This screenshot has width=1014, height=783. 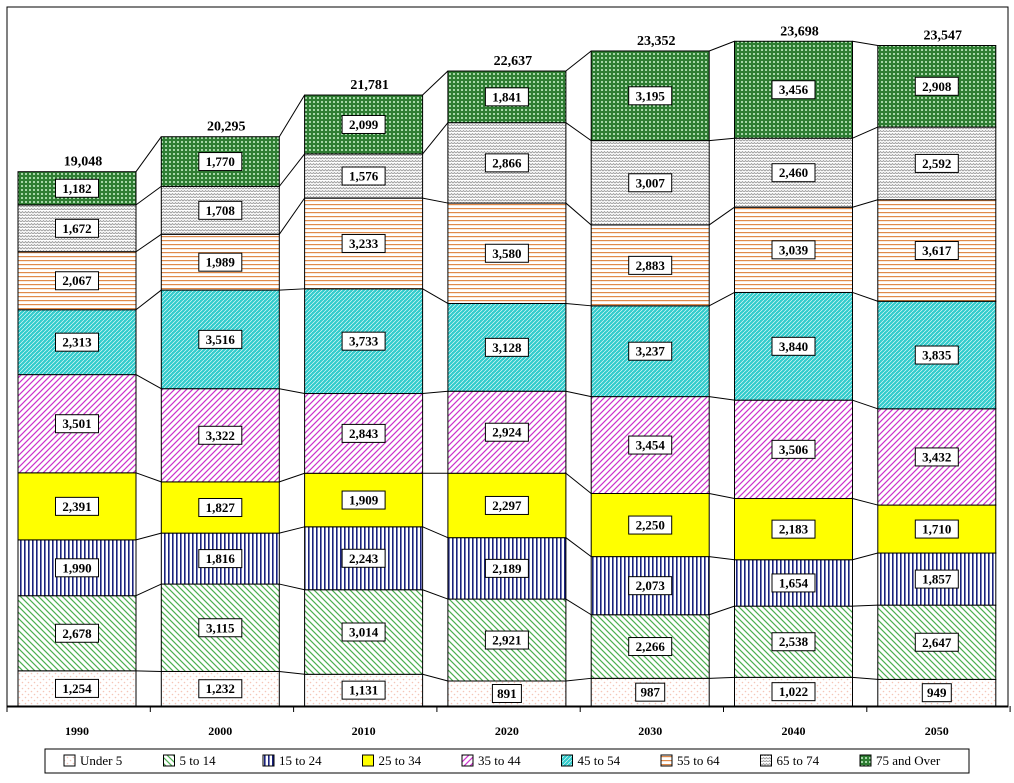 I want to click on data-label: 2,183, so click(x=794, y=529).